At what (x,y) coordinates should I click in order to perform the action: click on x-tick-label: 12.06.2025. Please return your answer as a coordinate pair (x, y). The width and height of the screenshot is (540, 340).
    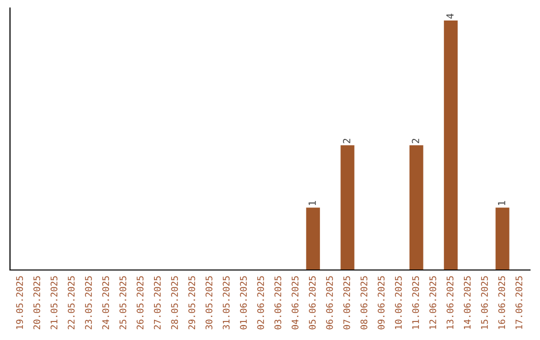
    Looking at the image, I should click on (432, 302).